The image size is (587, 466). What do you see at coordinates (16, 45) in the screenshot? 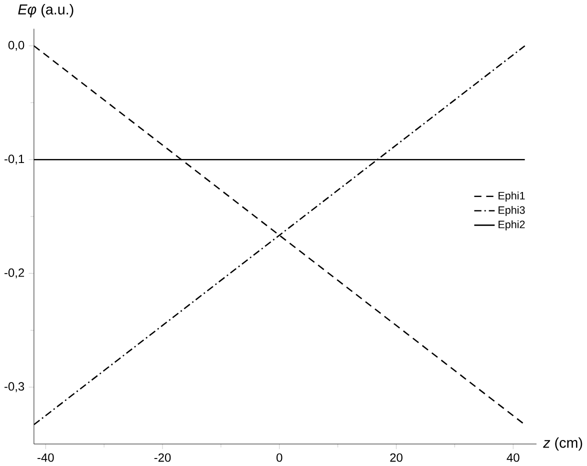
I see `y-tick-label: 0,0` at bounding box center [16, 45].